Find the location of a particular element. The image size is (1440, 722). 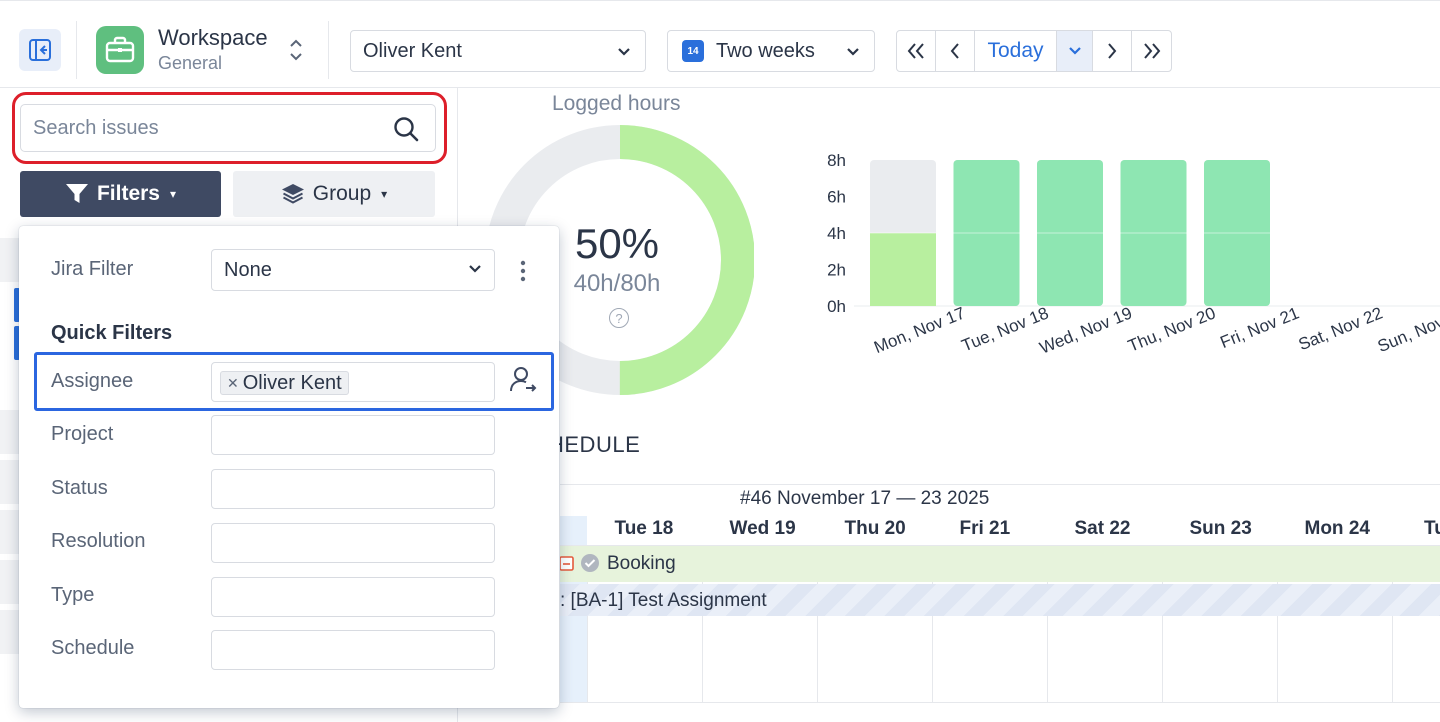

y-tick-label: 0h is located at coordinates (836, 306).